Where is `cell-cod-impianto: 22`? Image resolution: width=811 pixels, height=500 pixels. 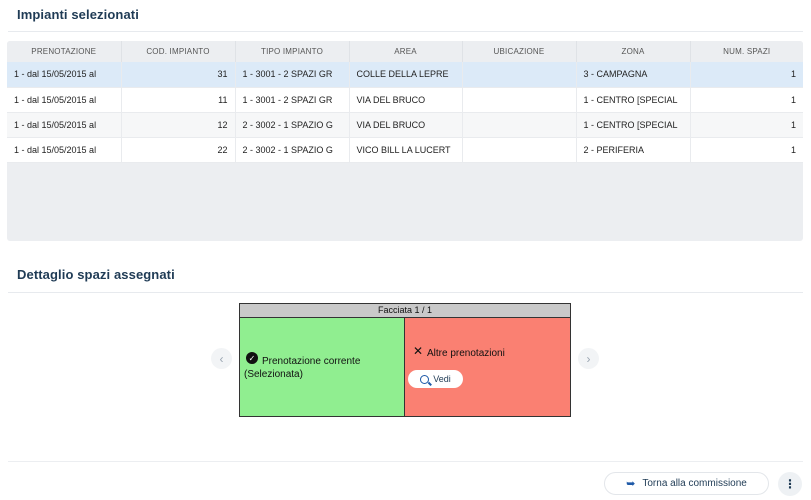
cell-cod-impianto: 22 is located at coordinates (178, 150).